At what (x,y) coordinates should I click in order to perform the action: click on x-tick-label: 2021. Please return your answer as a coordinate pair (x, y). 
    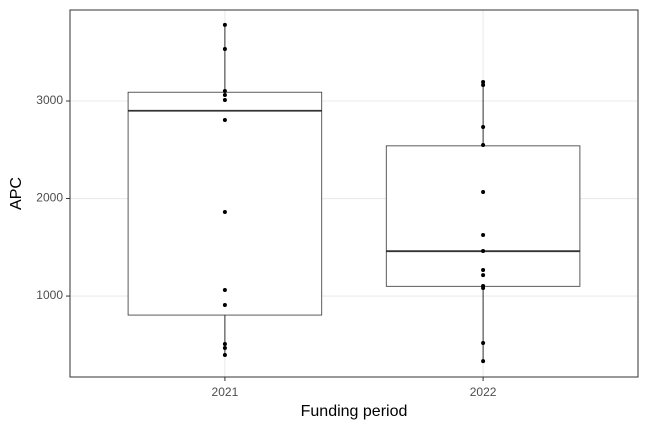
    Looking at the image, I should click on (225, 392).